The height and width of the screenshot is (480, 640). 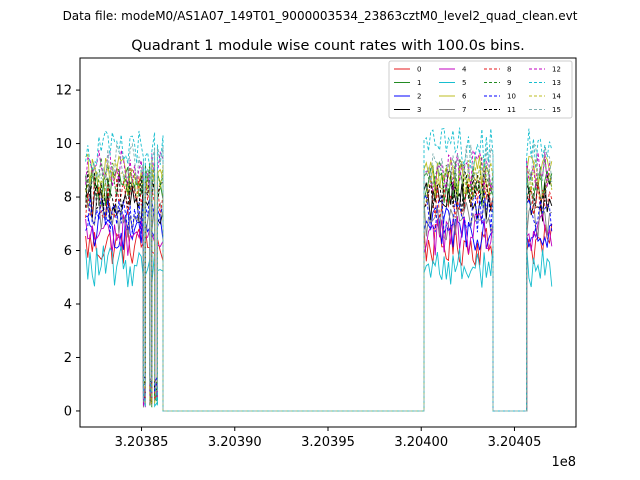 I want to click on y-tick-label: 2, so click(x=68, y=358).